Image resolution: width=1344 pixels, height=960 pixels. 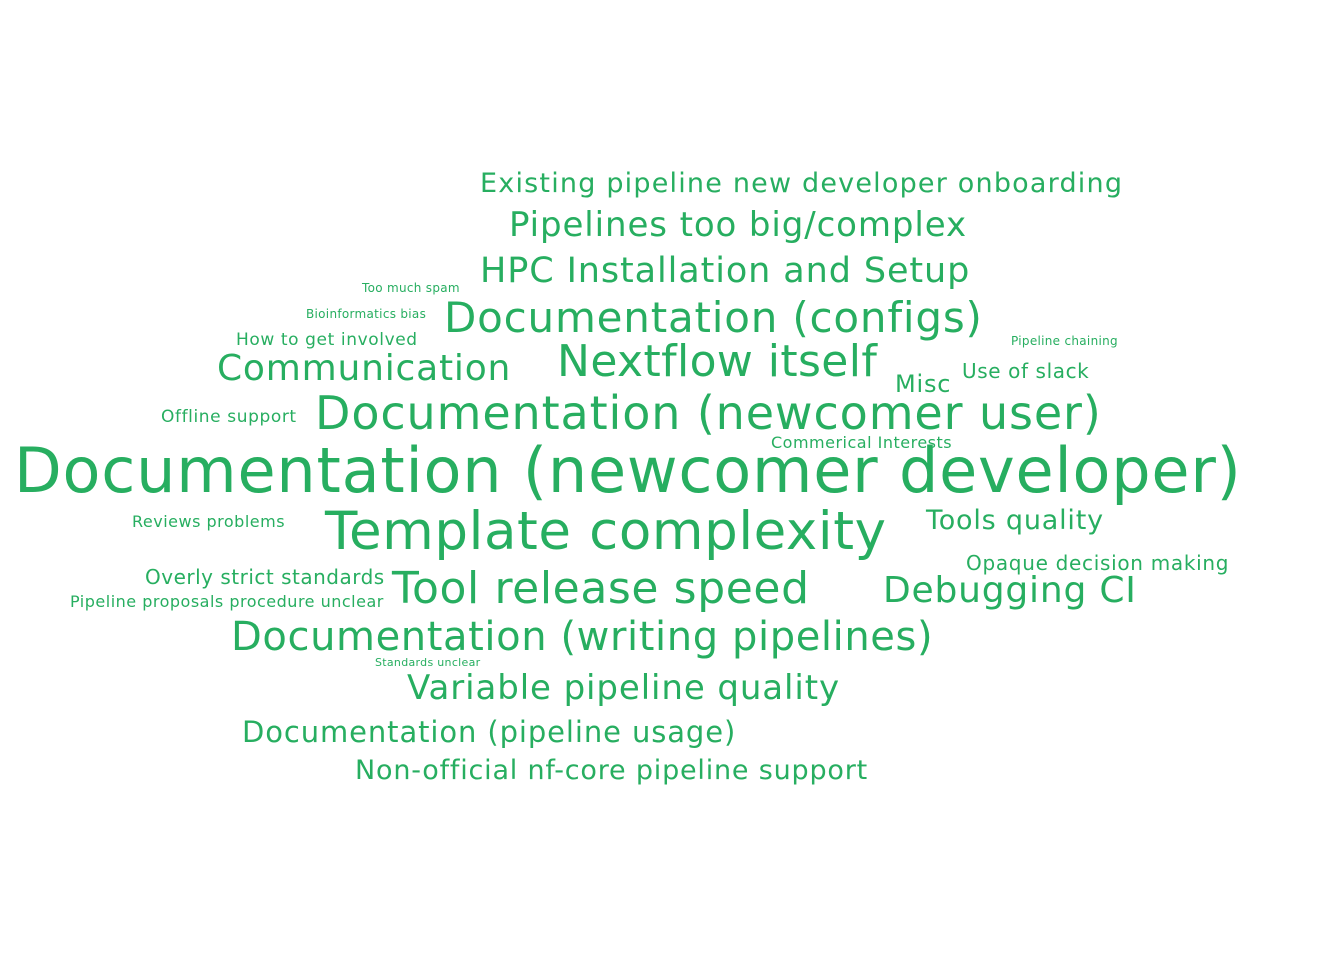 What do you see at coordinates (713, 317) in the screenshot?
I see `word-documentation-configs: Documentation (configs)` at bounding box center [713, 317].